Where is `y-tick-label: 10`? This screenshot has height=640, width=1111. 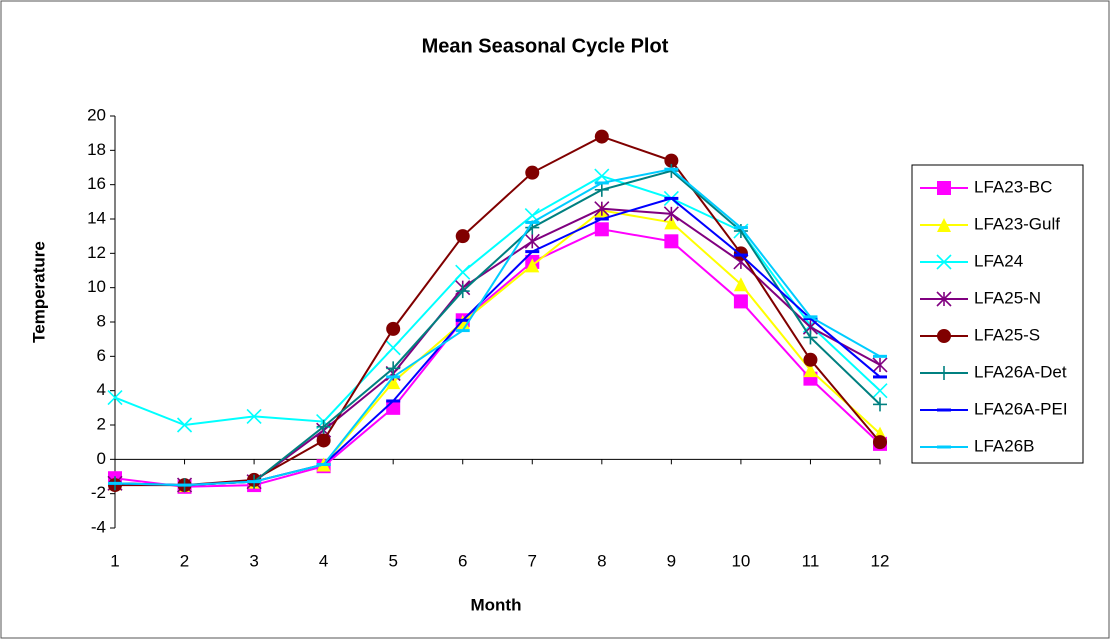 y-tick-label: 10 is located at coordinates (96, 286).